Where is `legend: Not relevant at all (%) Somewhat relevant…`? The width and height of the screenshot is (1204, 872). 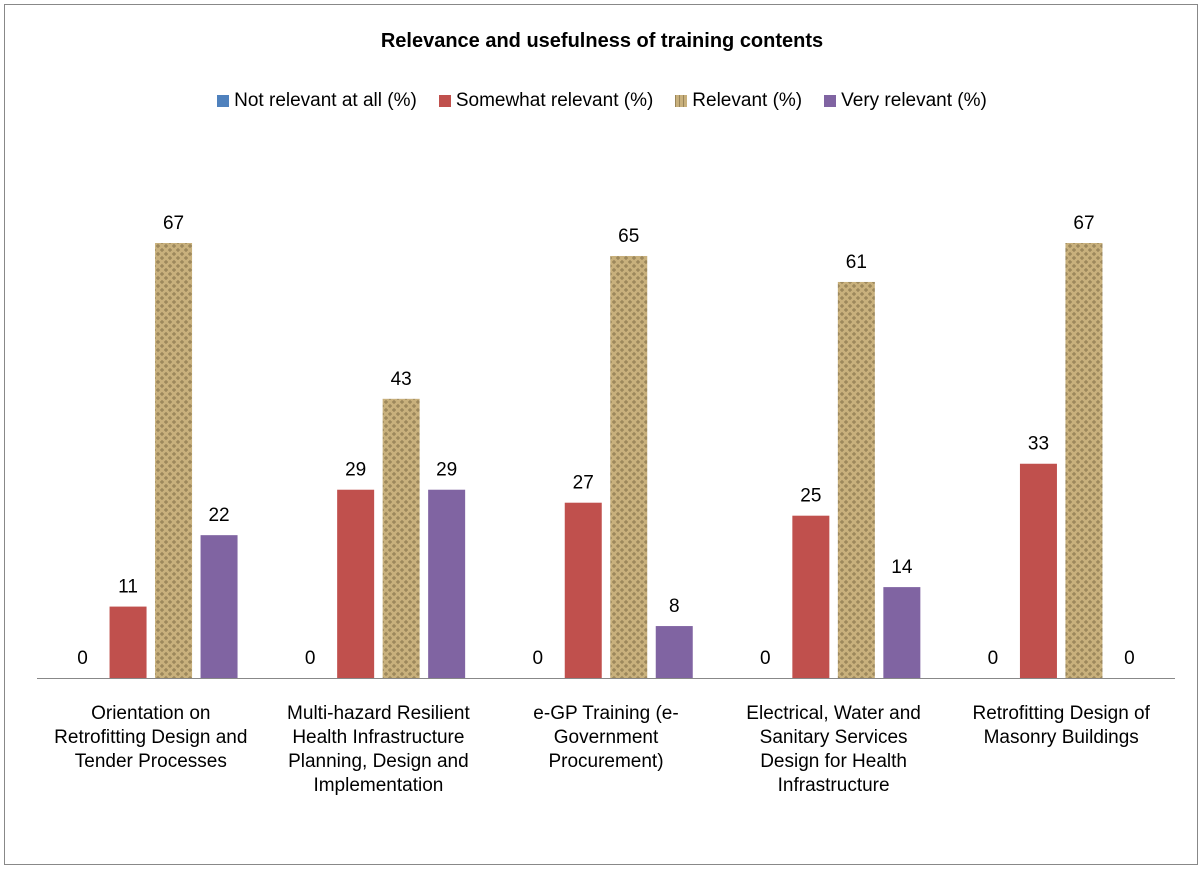
legend: Not relevant at all (%) Somewhat relevant… is located at coordinates (602, 101).